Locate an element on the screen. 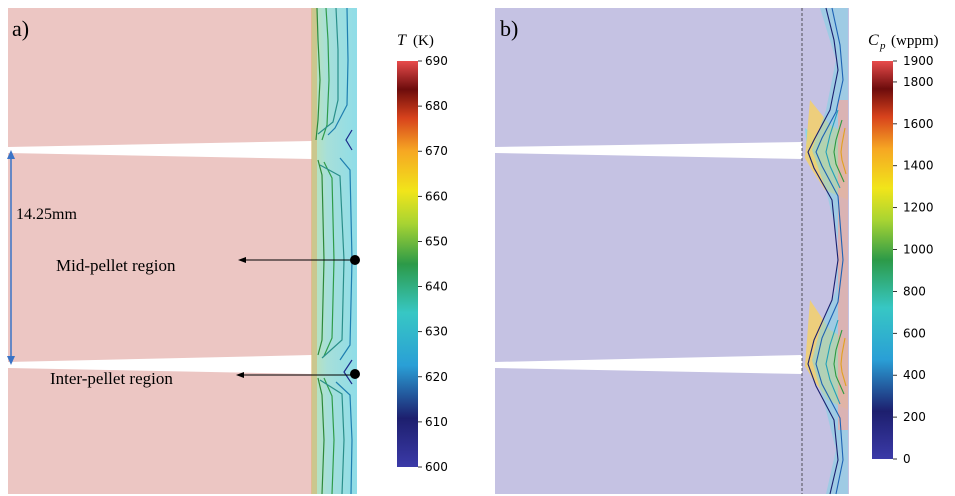 The height and width of the screenshot is (496, 955). dimension-arrowhead-top is located at coordinates (11, 154).